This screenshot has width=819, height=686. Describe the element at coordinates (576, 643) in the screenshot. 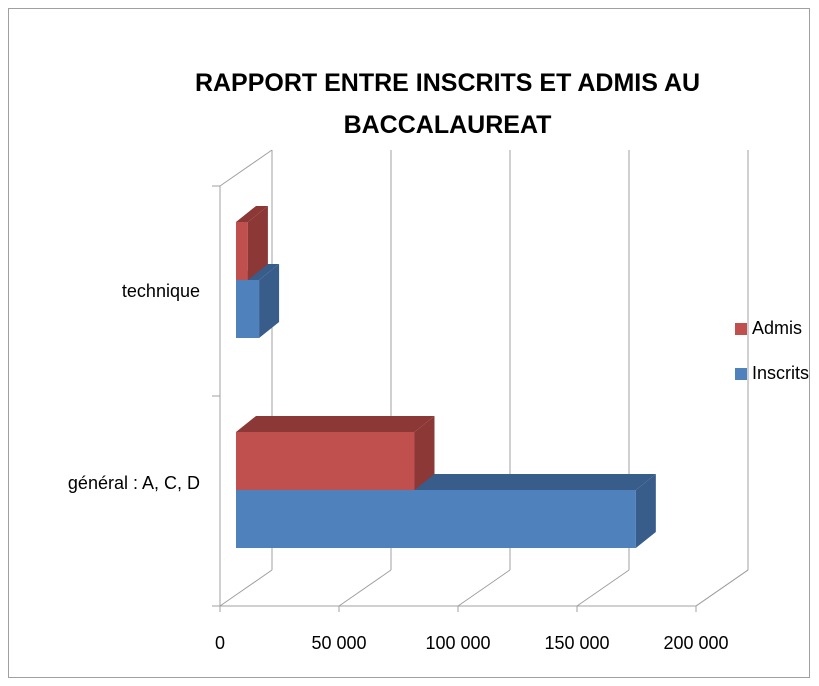

I see `x-tick-label: 150 000` at that location.